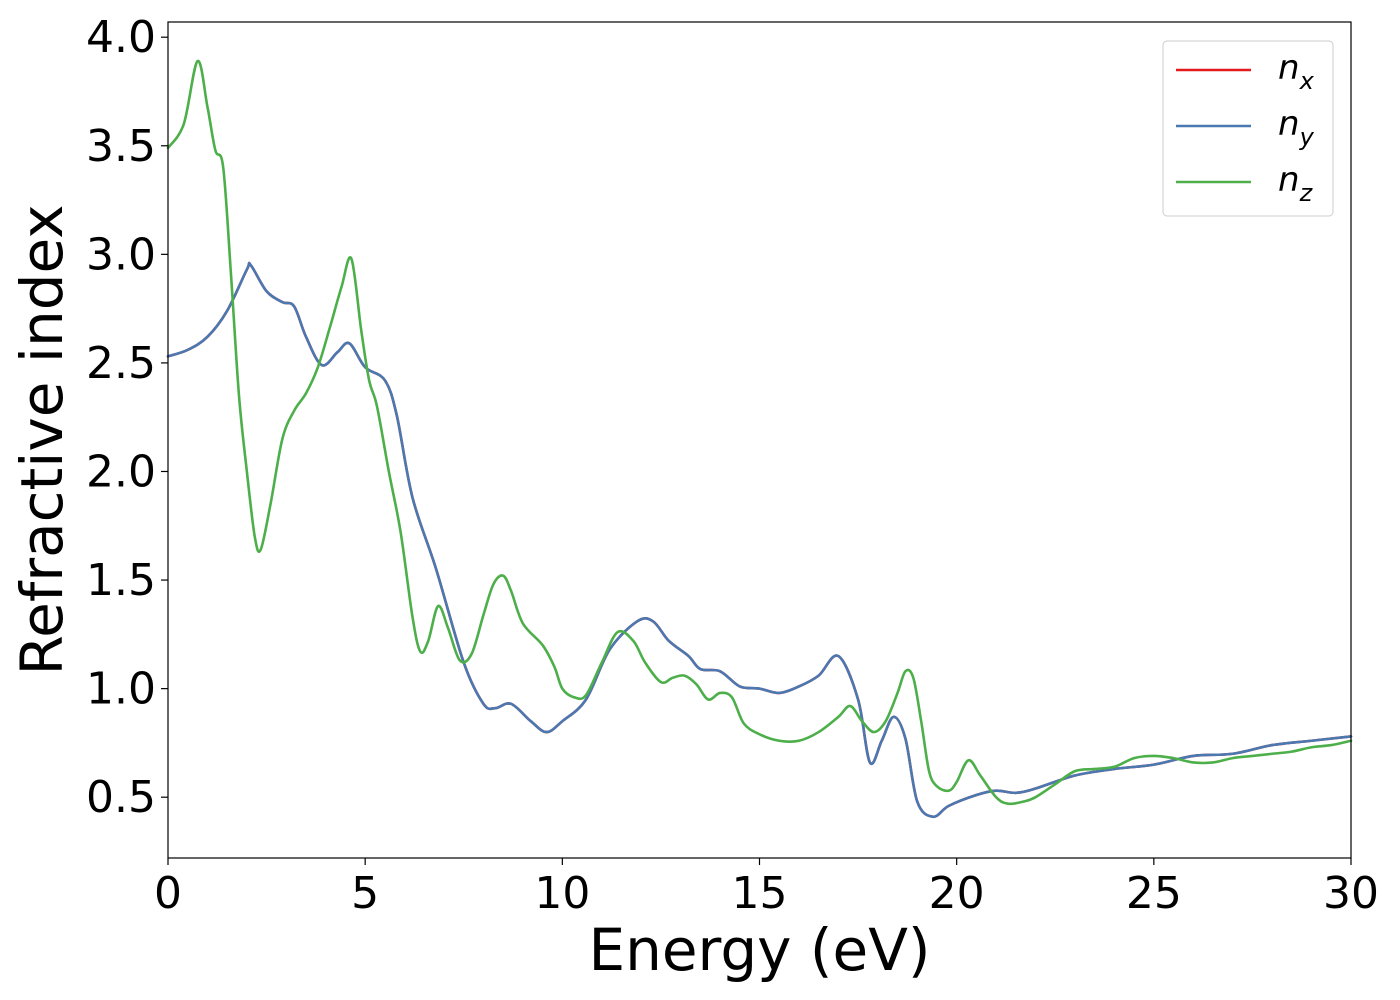  Describe the element at coordinates (168, 893) in the screenshot. I see `x-tick-label: 0` at that location.